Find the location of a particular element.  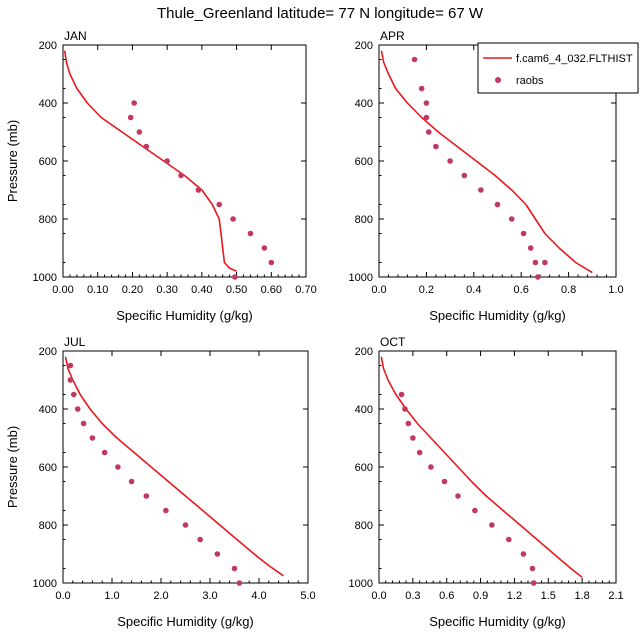

panel-label: APR is located at coordinates (392, 36).